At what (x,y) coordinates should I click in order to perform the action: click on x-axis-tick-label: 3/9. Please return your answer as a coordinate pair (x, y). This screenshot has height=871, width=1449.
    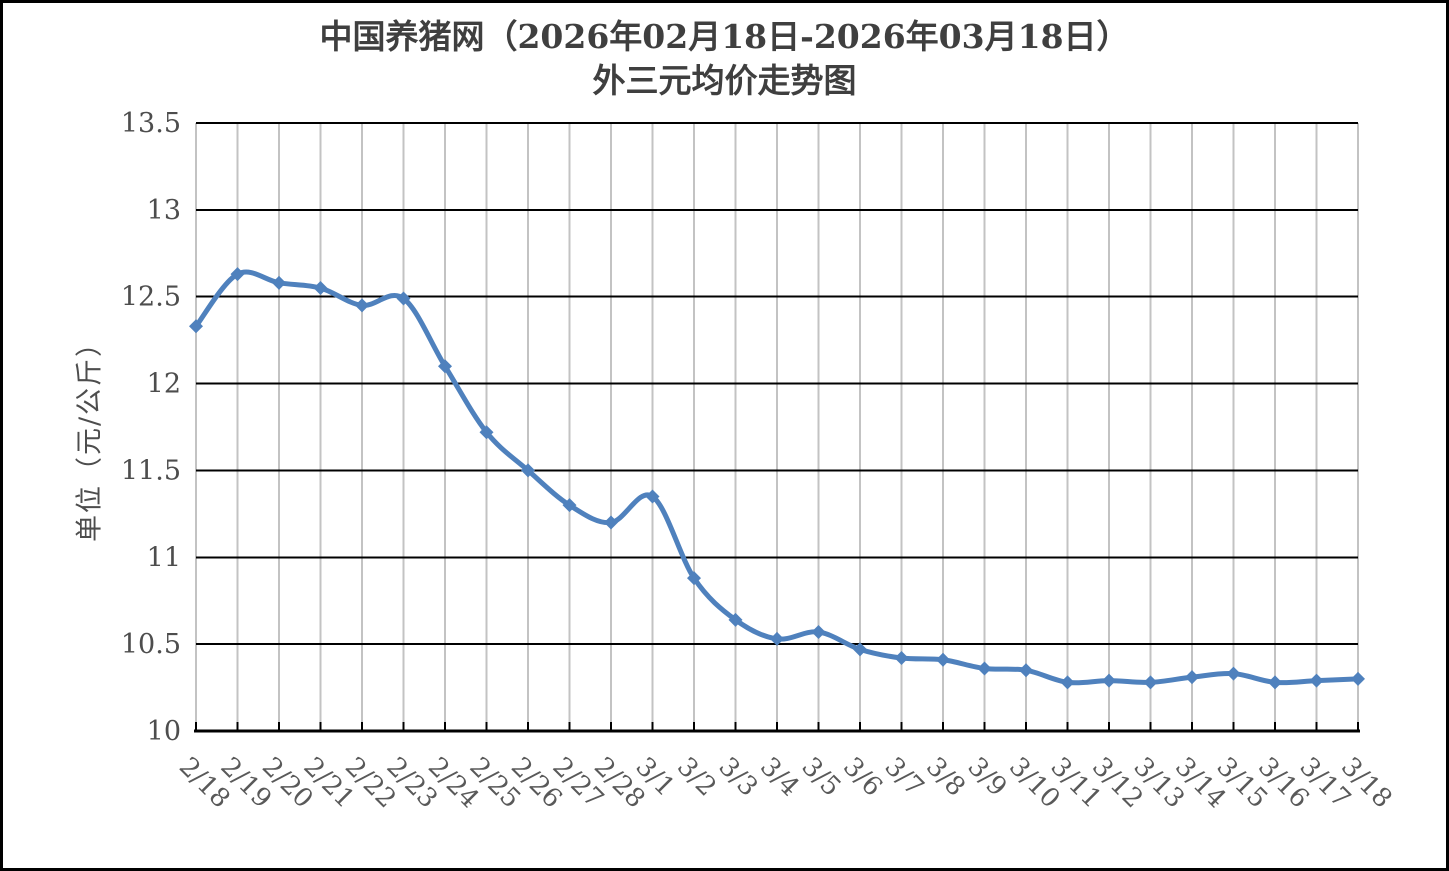
    Looking at the image, I should click on (987, 777).